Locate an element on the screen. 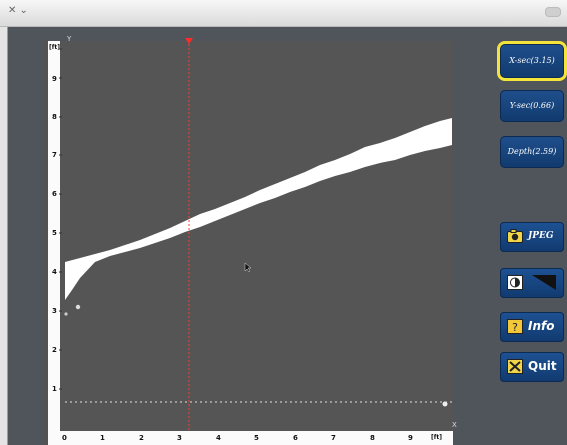 This screenshot has height=445, width=567. quit-button: Quit is located at coordinates (532, 367).